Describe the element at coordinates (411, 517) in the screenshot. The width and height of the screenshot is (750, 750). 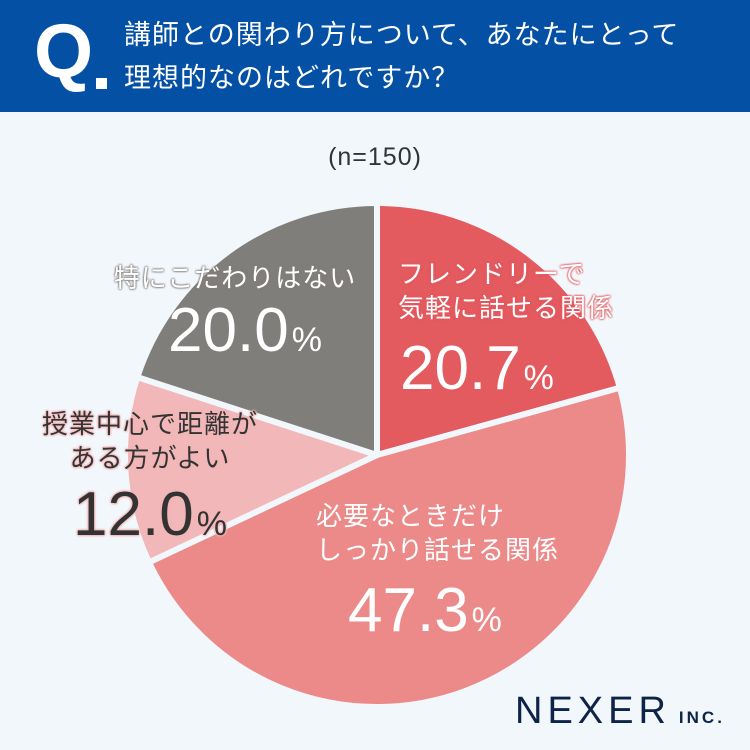
I see `category-label: 必要なときだけ` at that location.